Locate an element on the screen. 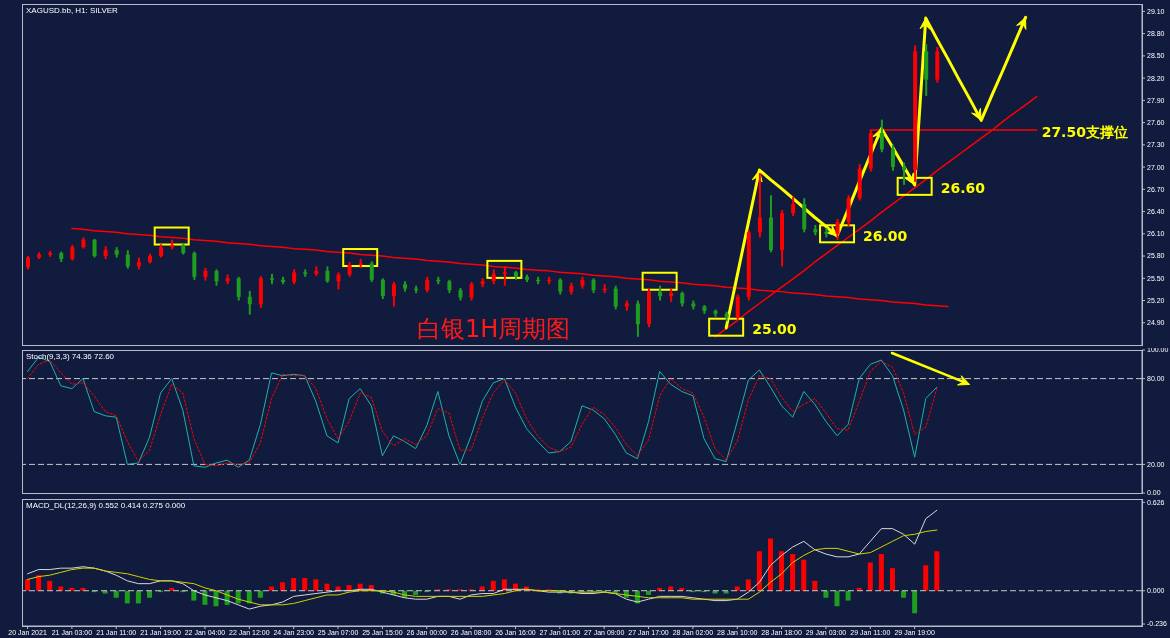  annotation: 白银1H周期图 is located at coordinates (494, 329).